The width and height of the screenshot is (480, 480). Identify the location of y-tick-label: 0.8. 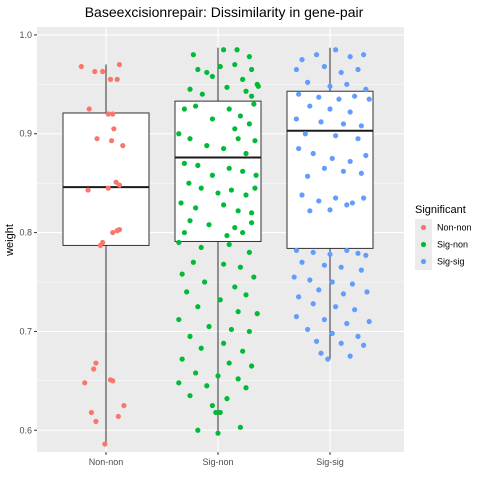
(25, 233).